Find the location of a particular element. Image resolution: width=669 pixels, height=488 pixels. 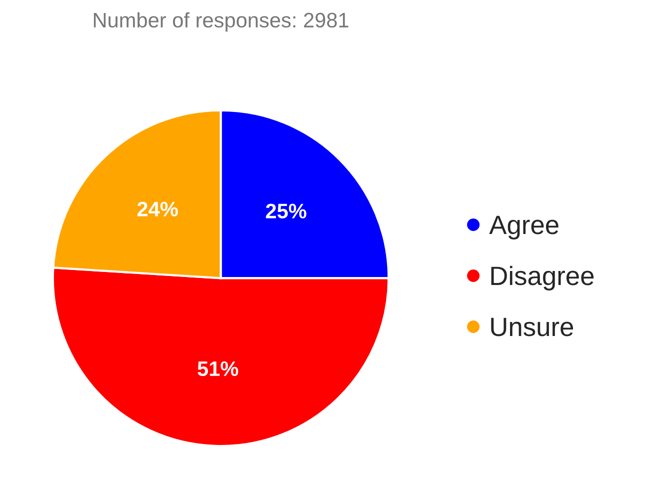

data-label: 51% is located at coordinates (218, 368).